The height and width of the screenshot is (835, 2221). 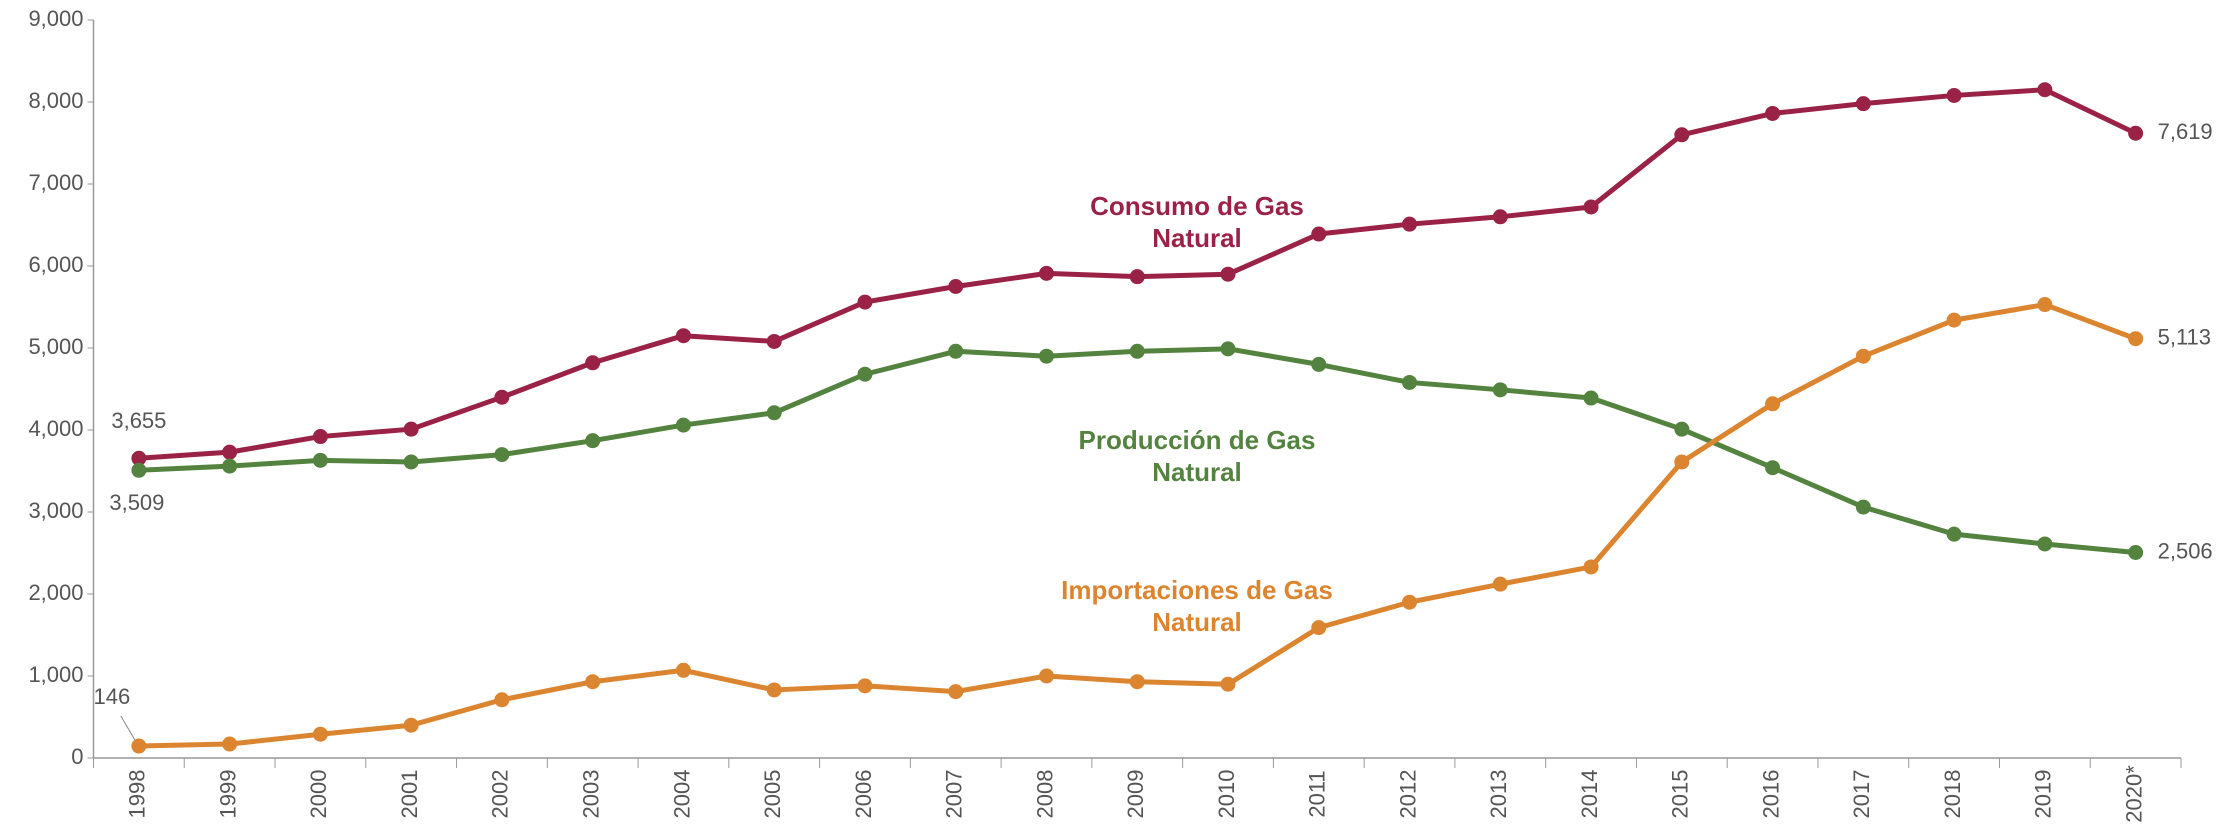 What do you see at coordinates (318, 794) in the screenshot?
I see `x-tick-label: 2000` at bounding box center [318, 794].